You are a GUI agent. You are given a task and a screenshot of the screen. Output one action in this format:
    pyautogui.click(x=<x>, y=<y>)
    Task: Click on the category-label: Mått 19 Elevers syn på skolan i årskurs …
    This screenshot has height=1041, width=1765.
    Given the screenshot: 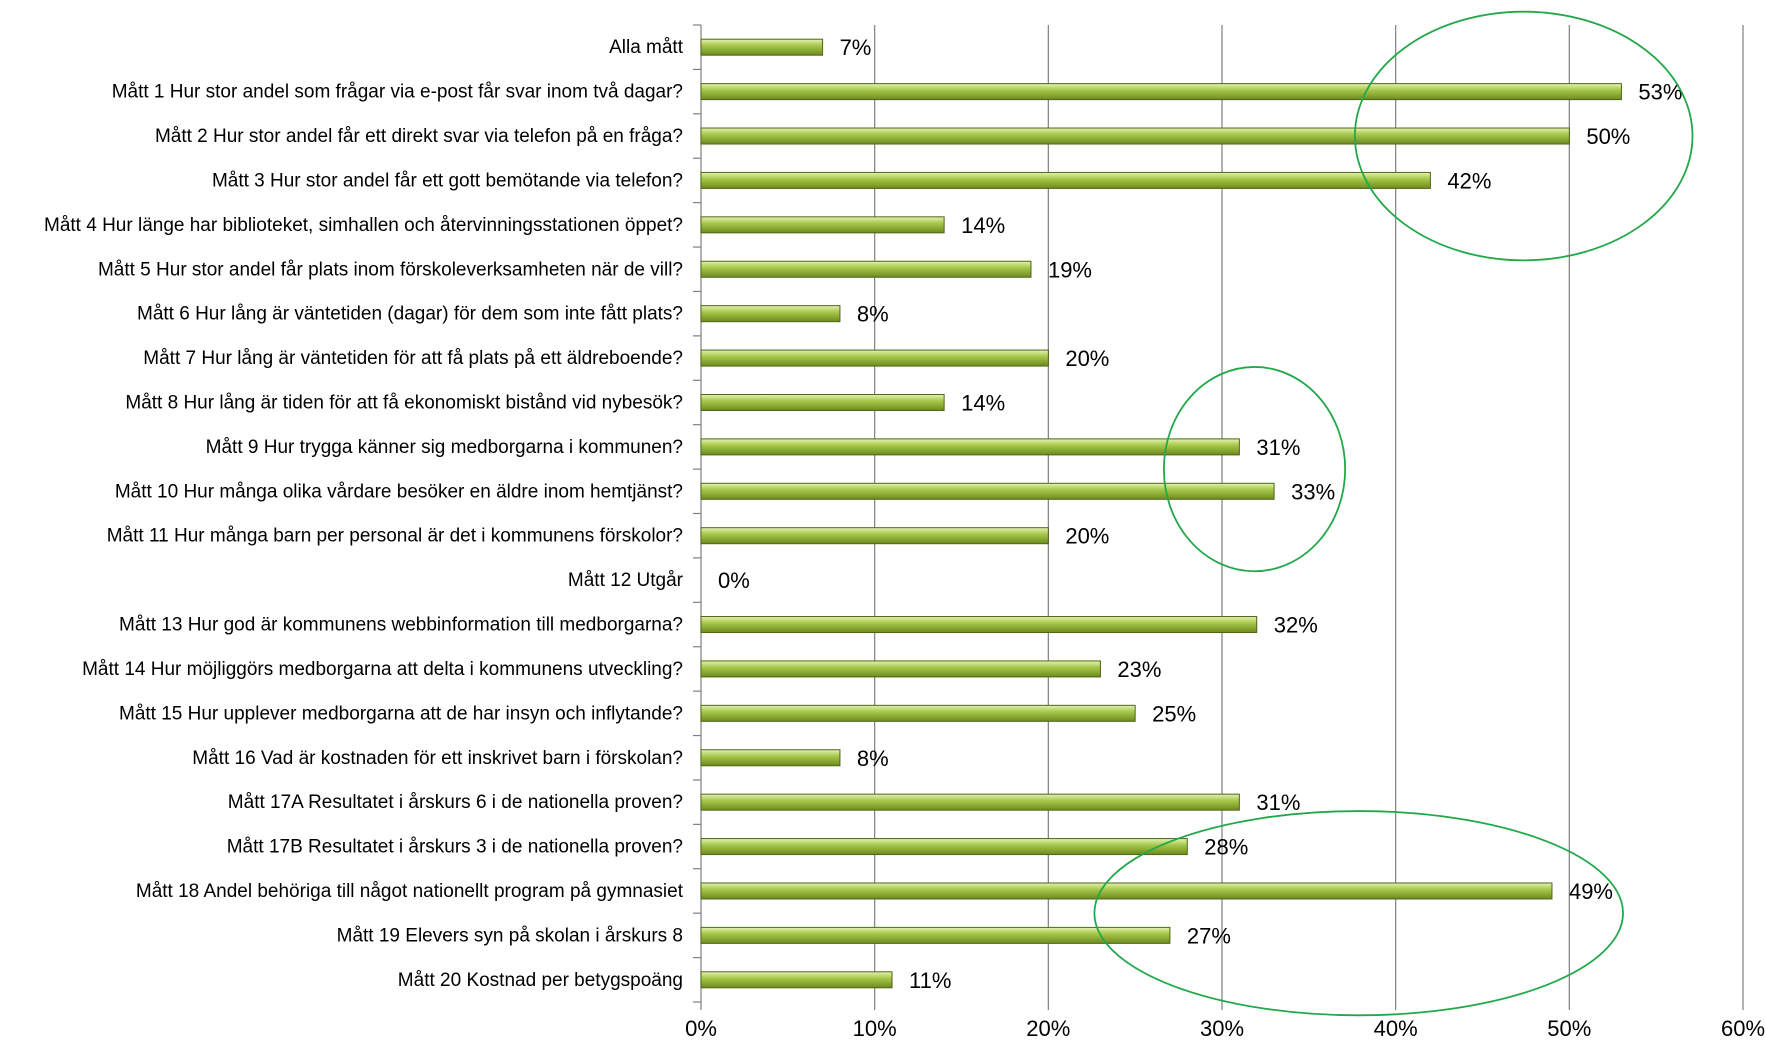 What is the action you would take?
    pyautogui.click(x=510, y=935)
    